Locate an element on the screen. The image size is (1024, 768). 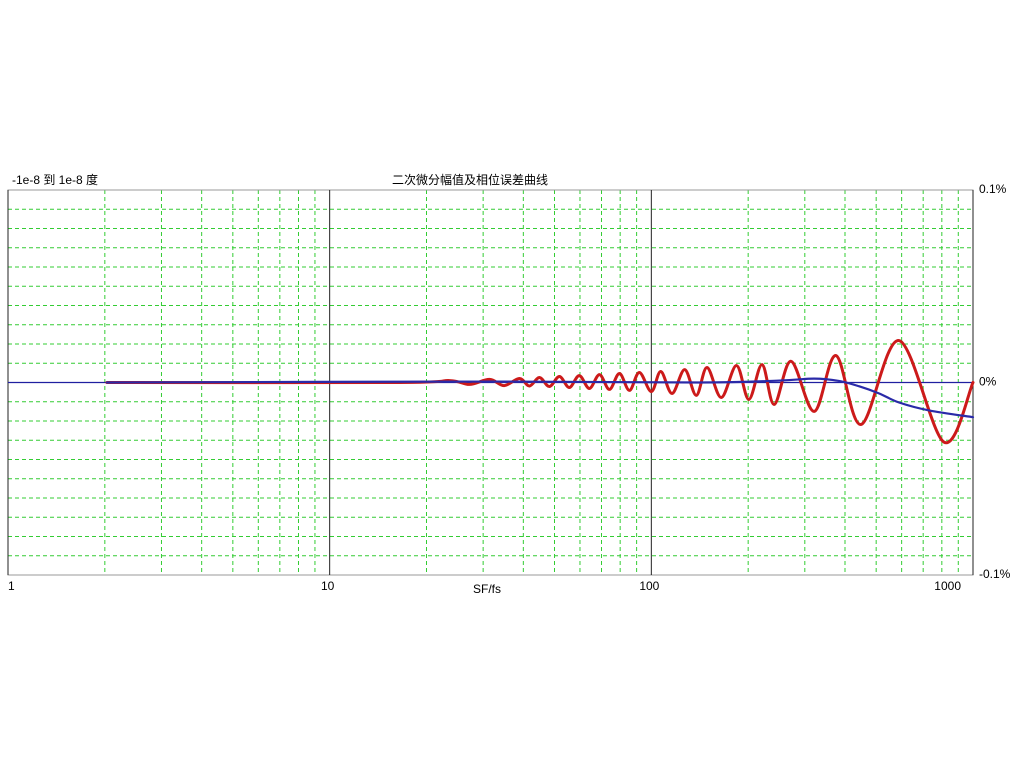
x-tick-label: 10 is located at coordinates (328, 586).